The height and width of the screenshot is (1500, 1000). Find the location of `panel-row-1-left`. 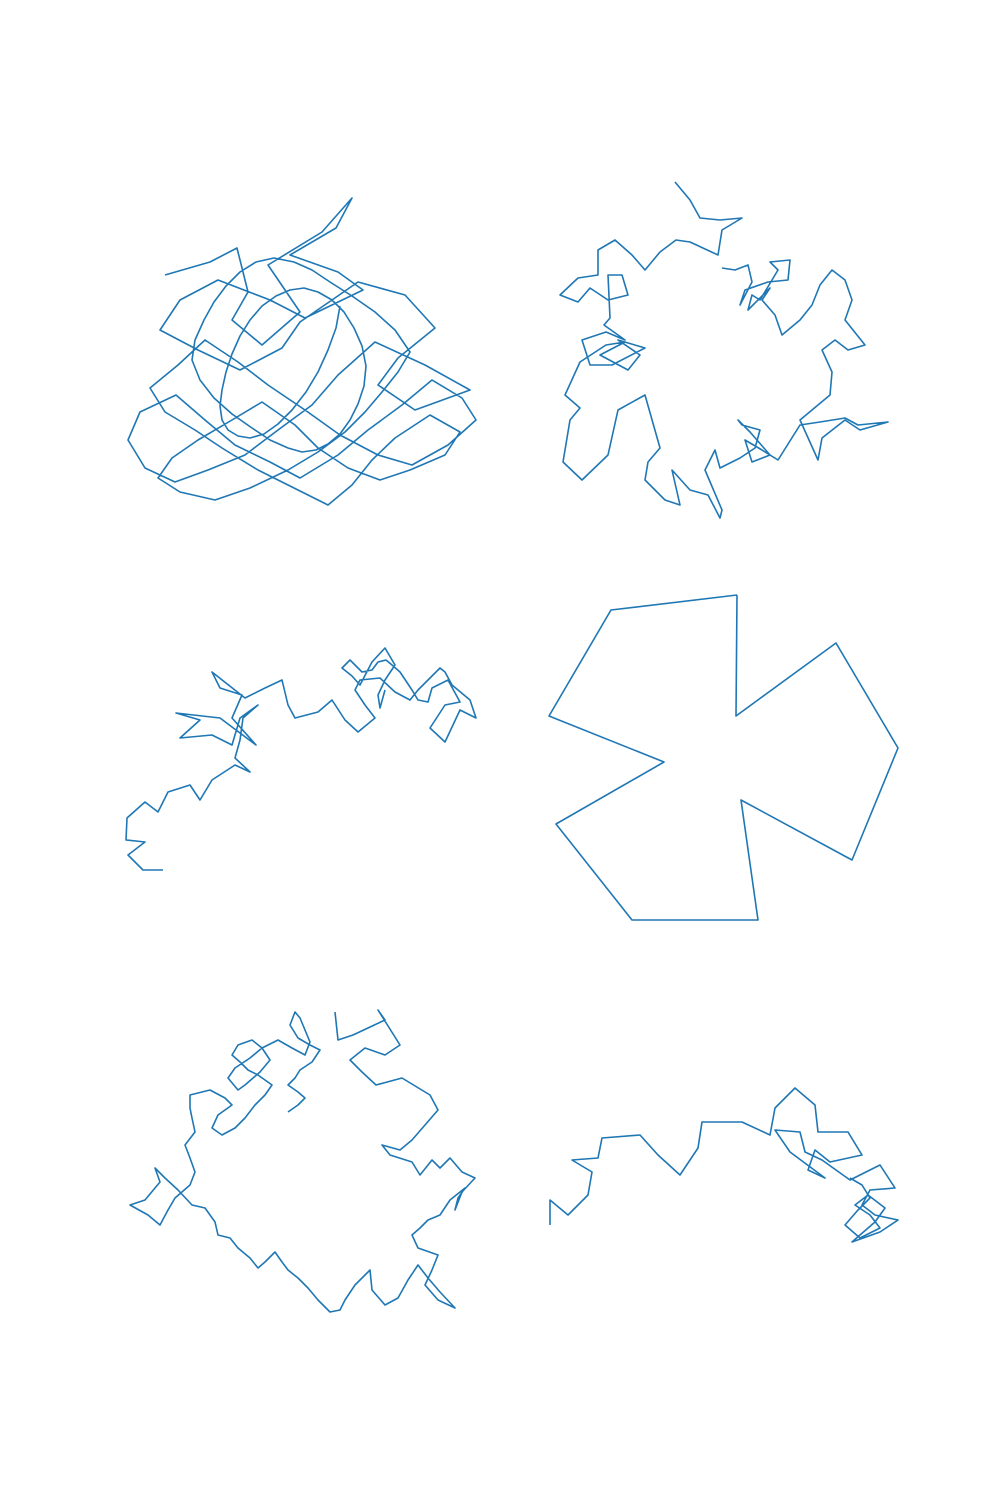

panel-row-1-left is located at coordinates (302, 351).